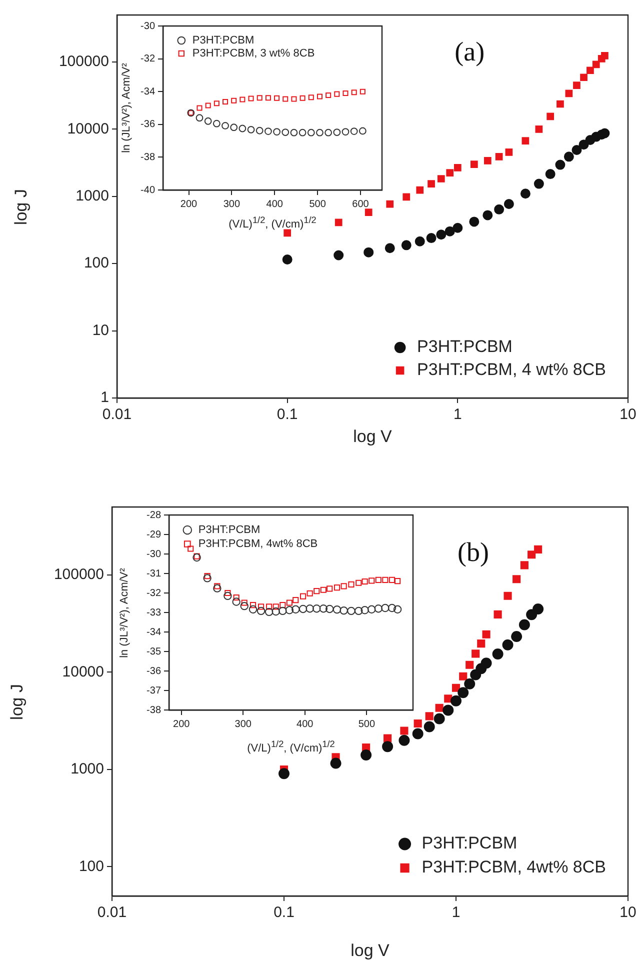  What do you see at coordinates (243, 724) in the screenshot?
I see `x-tick-label: 300` at bounding box center [243, 724].